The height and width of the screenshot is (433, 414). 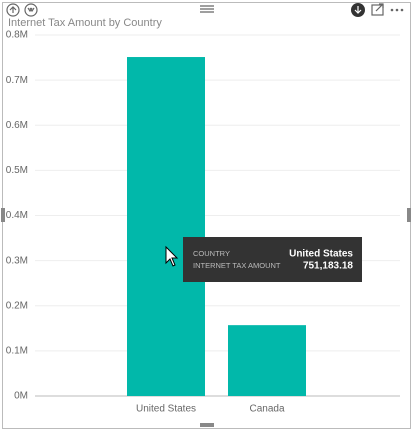 I want to click on tooltip-header: COUNTRY, so click(x=211, y=253).